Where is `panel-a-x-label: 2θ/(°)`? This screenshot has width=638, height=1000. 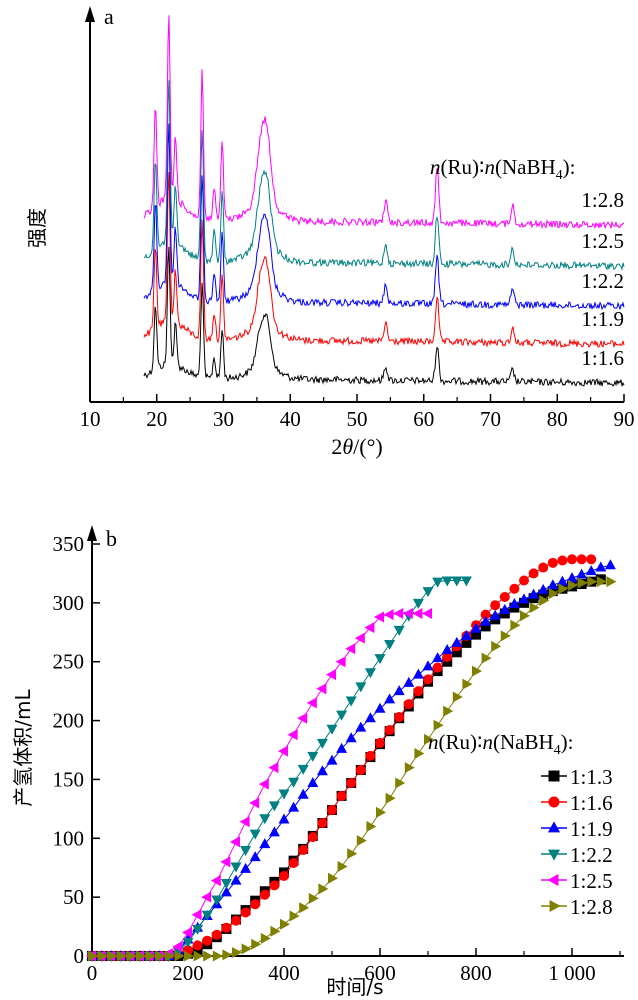
panel-a-x-label: 2θ/(°) is located at coordinates (356, 446).